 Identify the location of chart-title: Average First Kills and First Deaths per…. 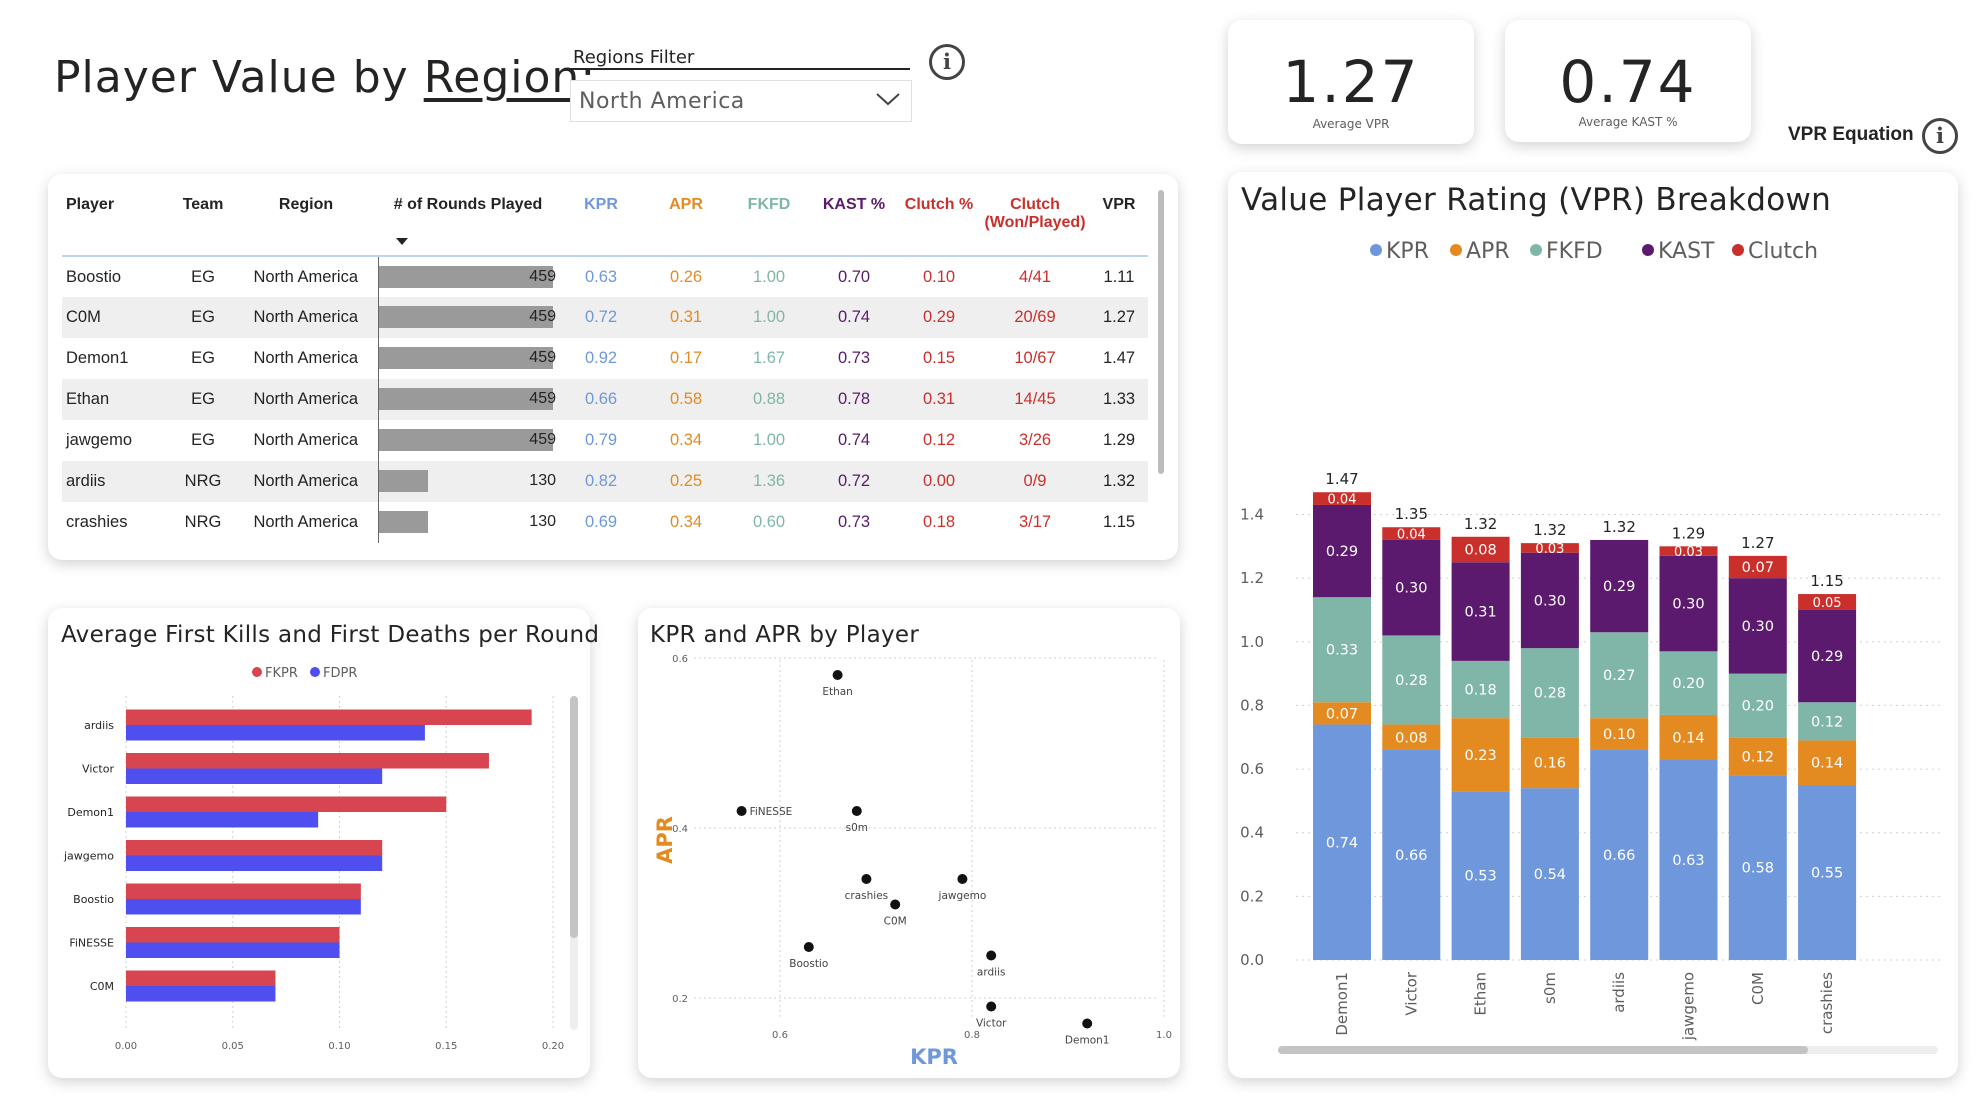
(330, 635).